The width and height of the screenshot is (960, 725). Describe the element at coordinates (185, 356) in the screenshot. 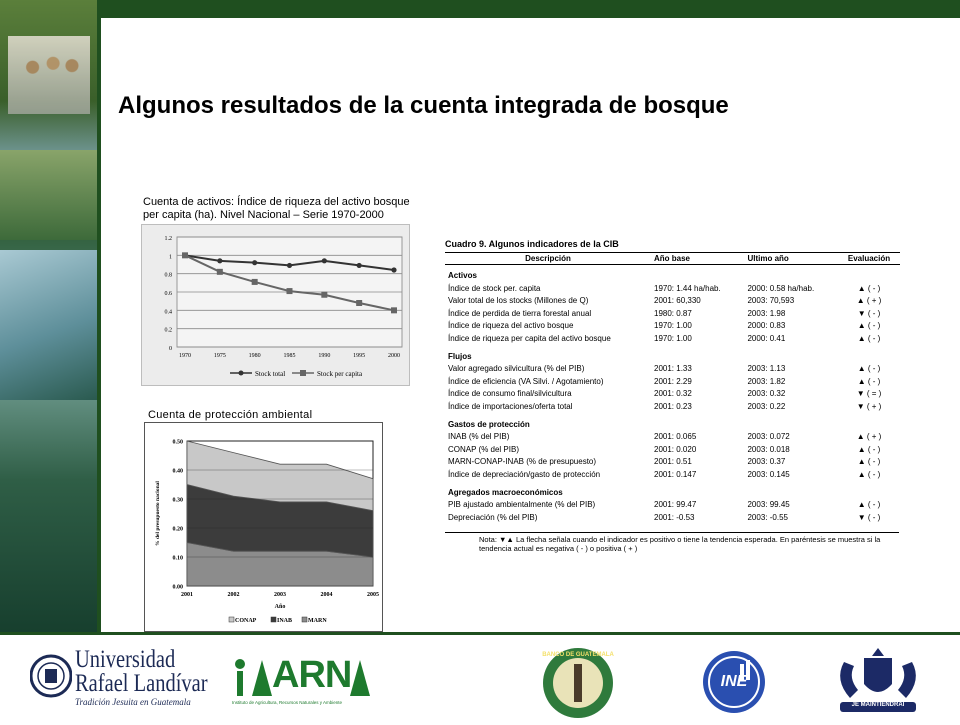

I see `x-tick-label: 1970` at that location.